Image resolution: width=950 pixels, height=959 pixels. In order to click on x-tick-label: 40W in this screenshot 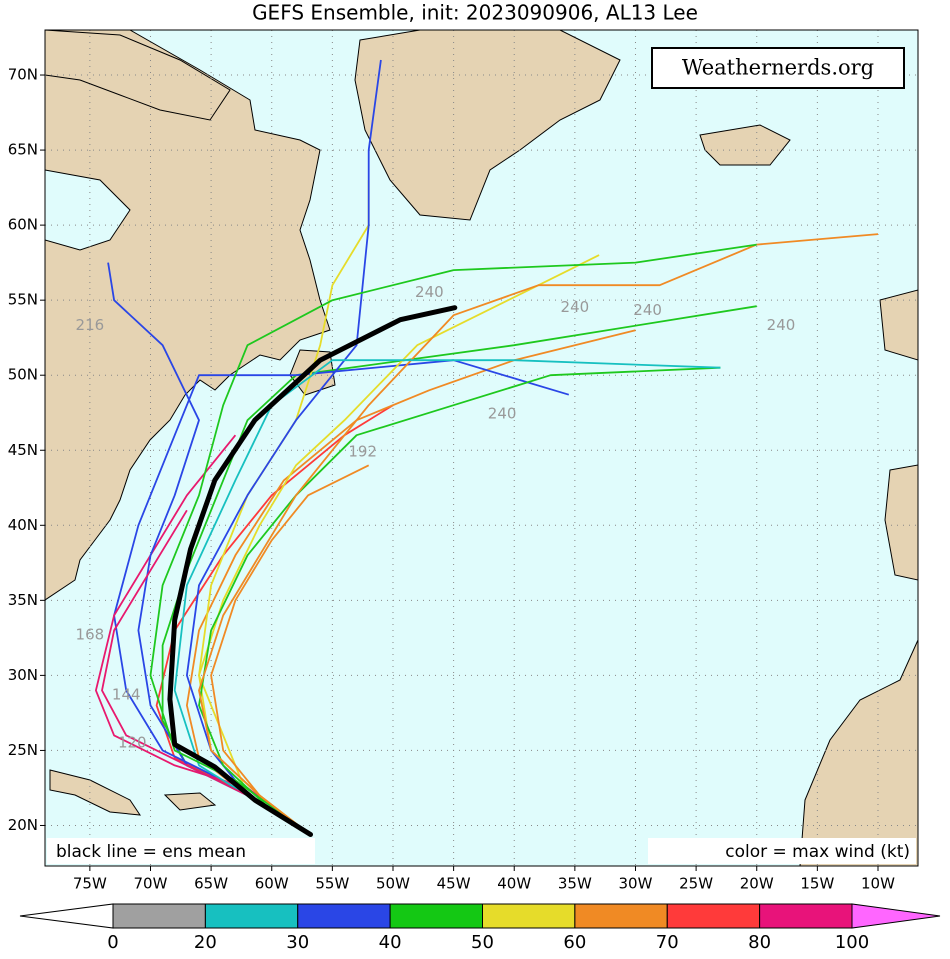, I will do `click(514, 884)`.